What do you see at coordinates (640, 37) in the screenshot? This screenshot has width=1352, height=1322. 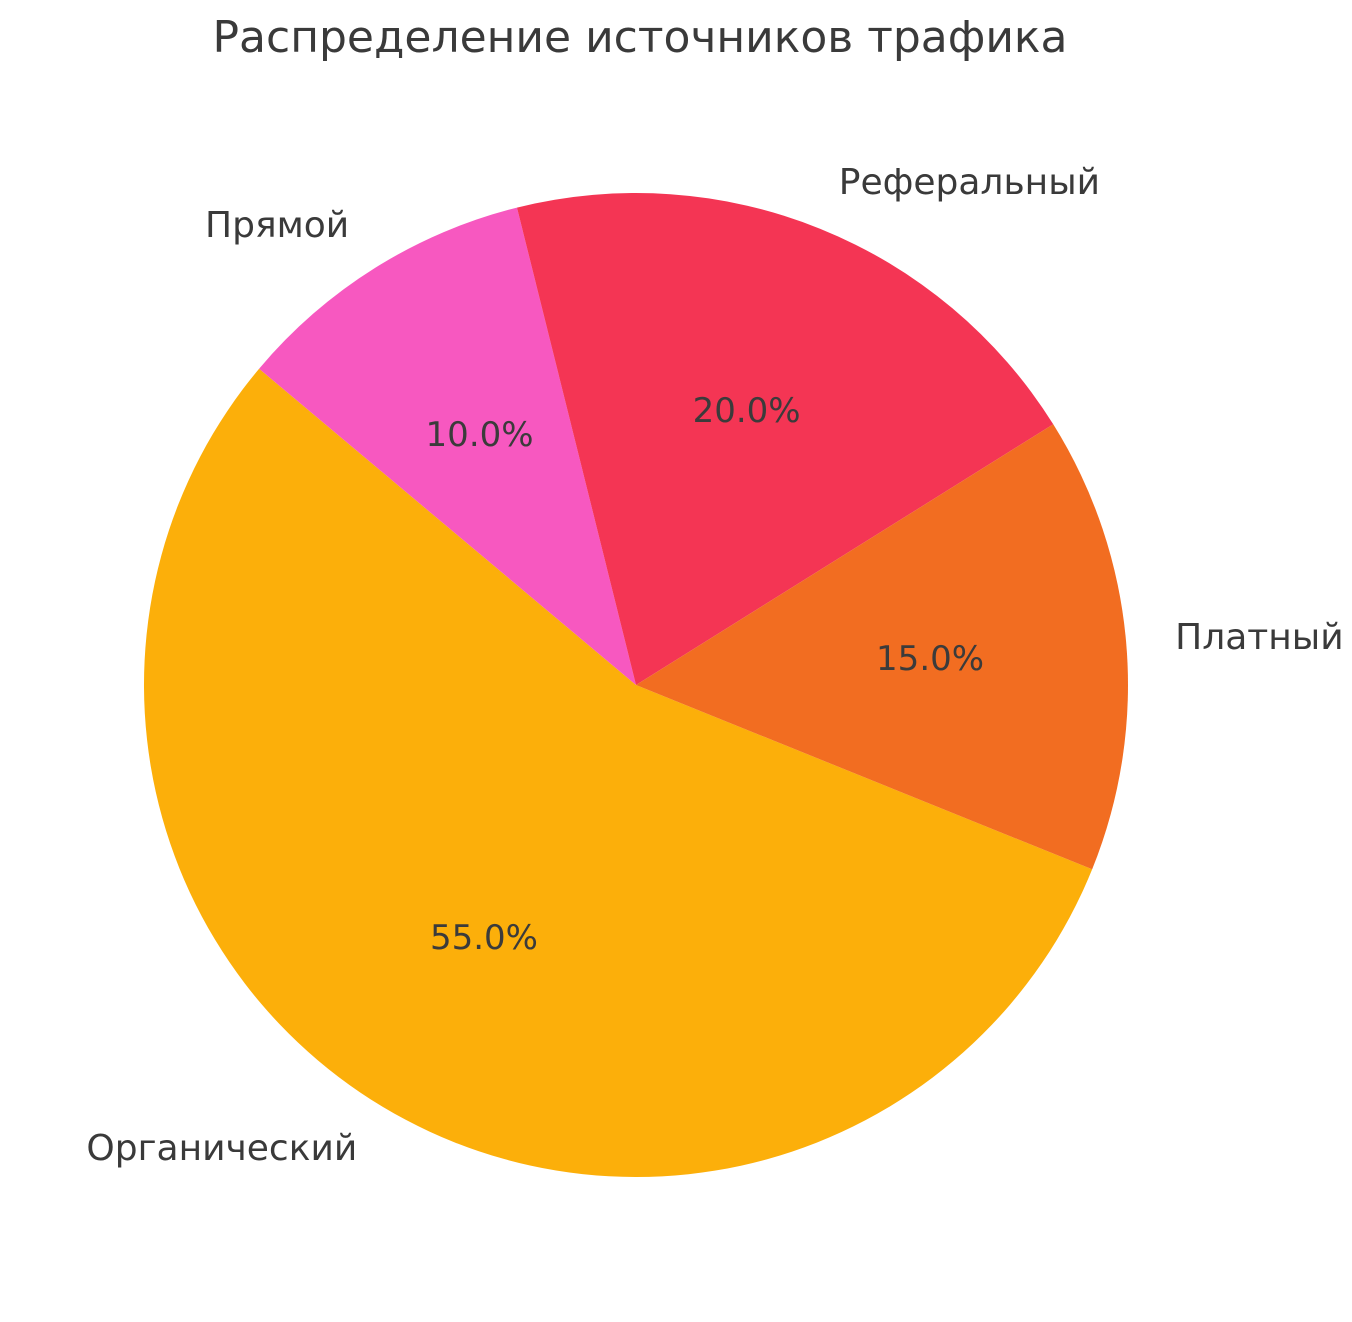 I see `chart-title: Распределение источников трафика` at bounding box center [640, 37].